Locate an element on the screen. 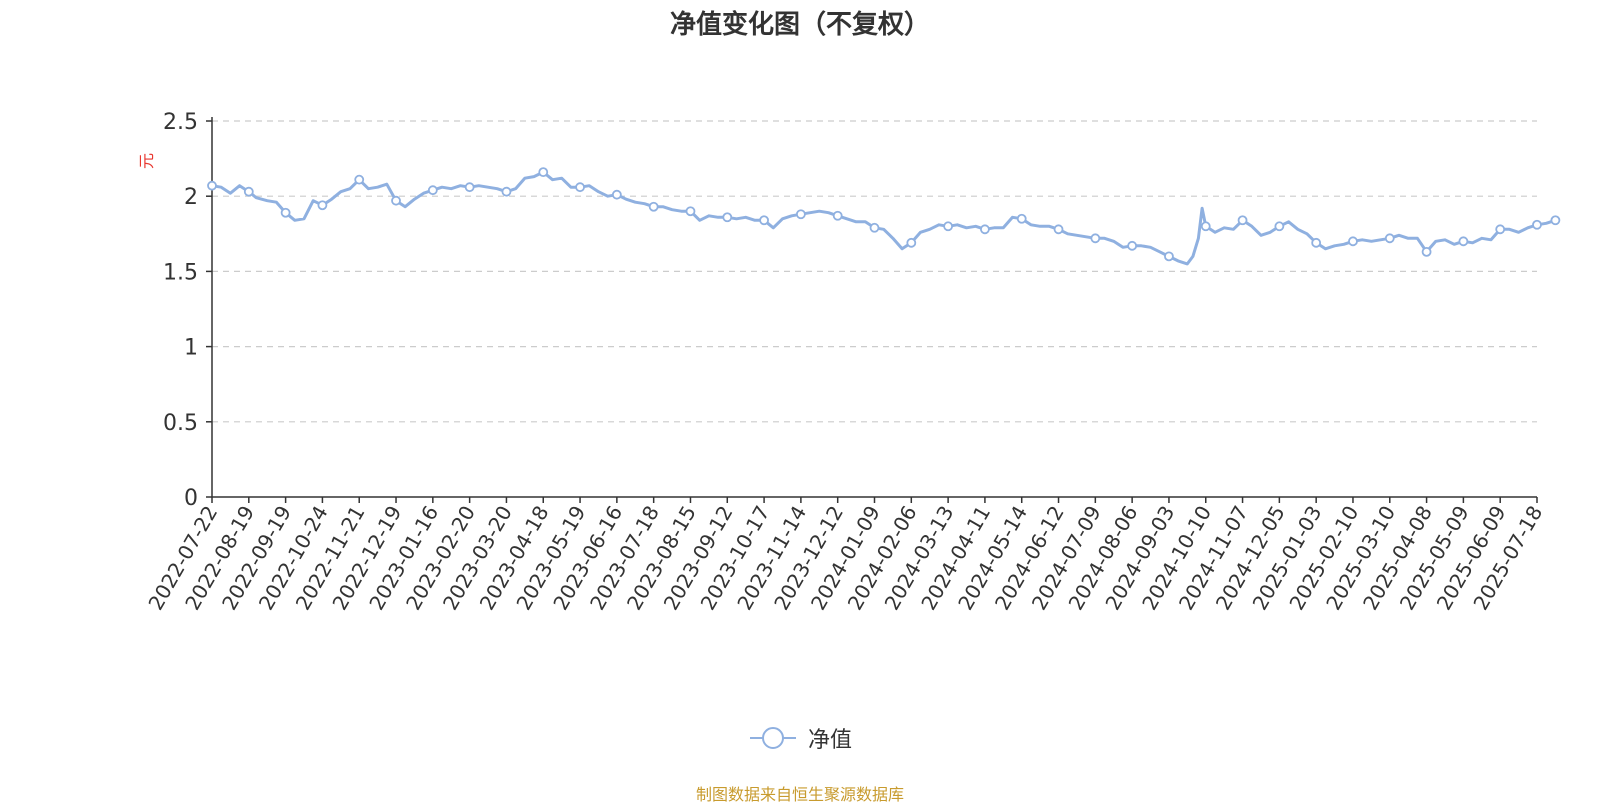  series-line is located at coordinates (883, 218).